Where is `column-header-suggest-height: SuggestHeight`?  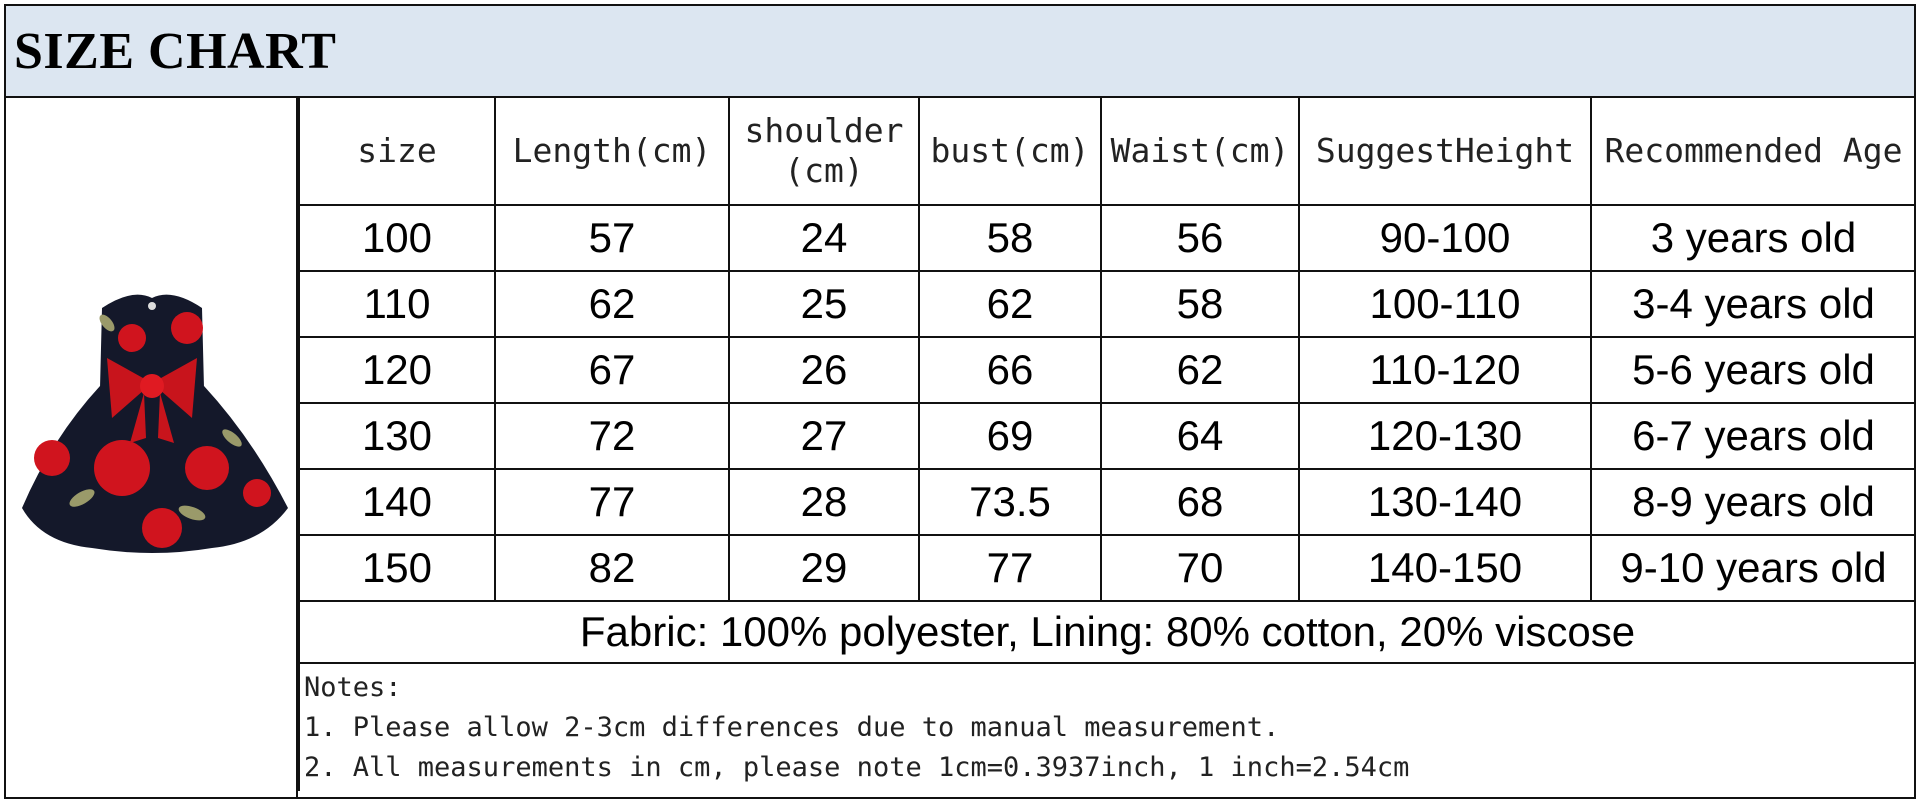 column-header-suggest-height: SuggestHeight is located at coordinates (1445, 152).